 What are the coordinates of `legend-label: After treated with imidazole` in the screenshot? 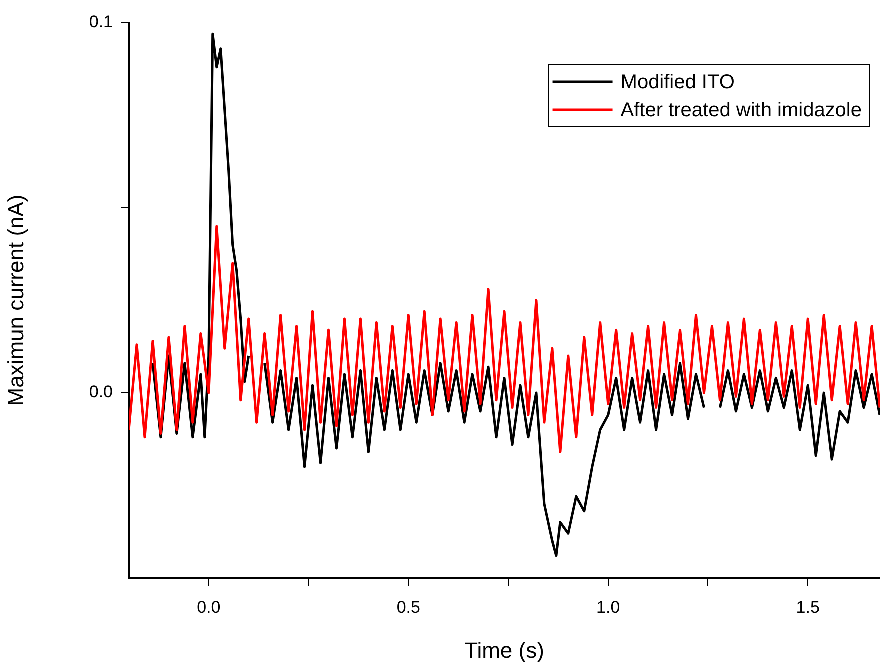 It's located at (741, 111).